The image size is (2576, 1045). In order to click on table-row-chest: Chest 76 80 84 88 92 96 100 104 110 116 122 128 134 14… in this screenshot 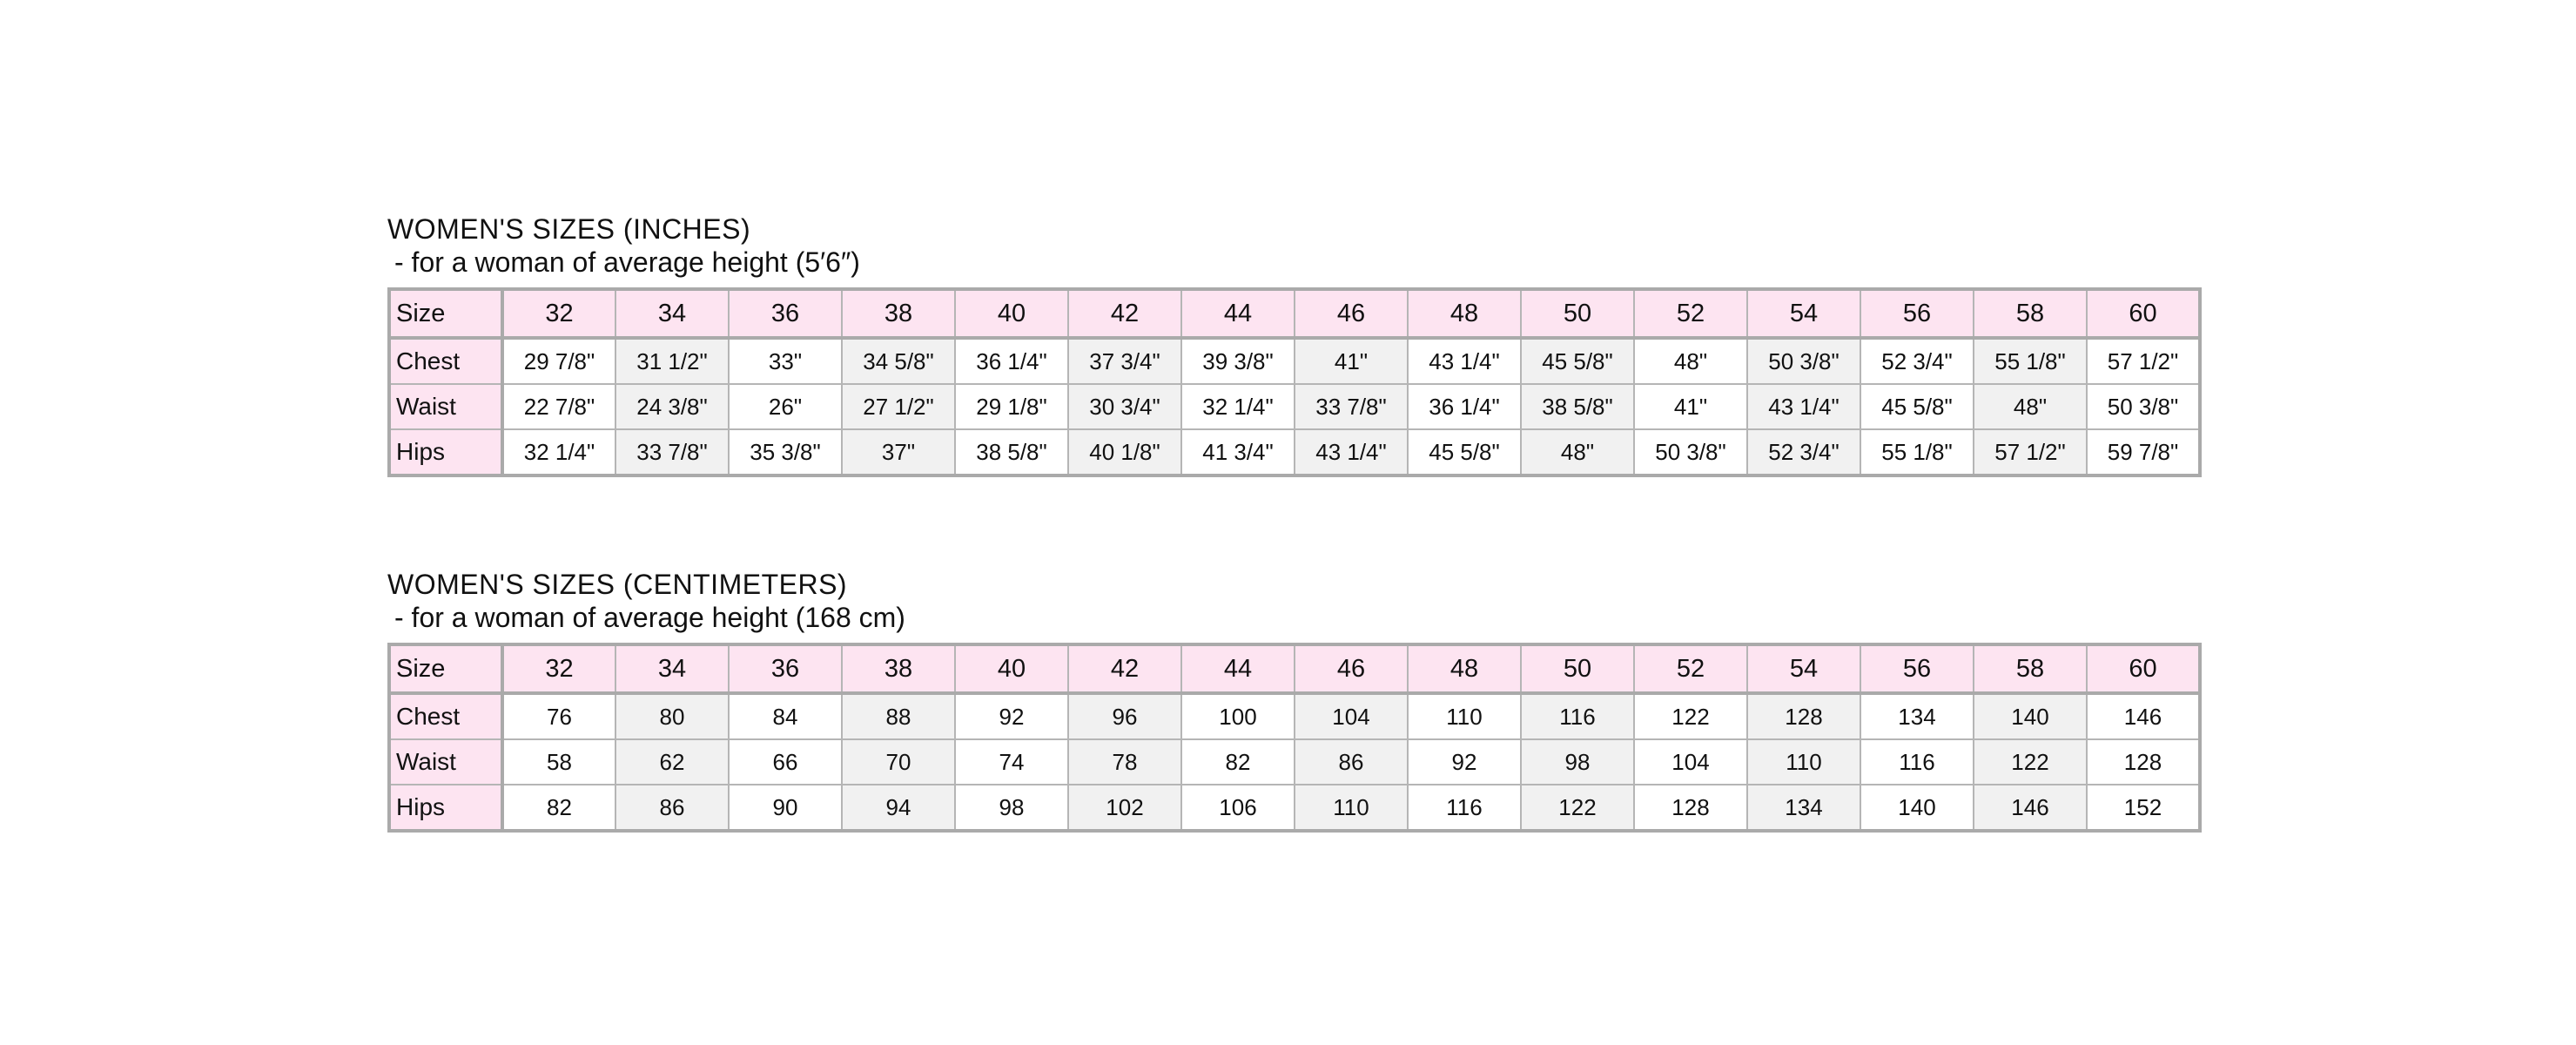, I will do `click(1294, 716)`.